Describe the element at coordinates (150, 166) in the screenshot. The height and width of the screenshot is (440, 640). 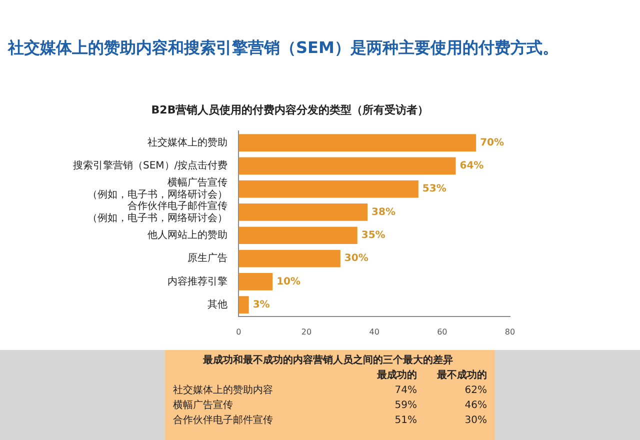
I see `y-tick-label: 搜索引擎营销（SEM）/按点击付费` at that location.